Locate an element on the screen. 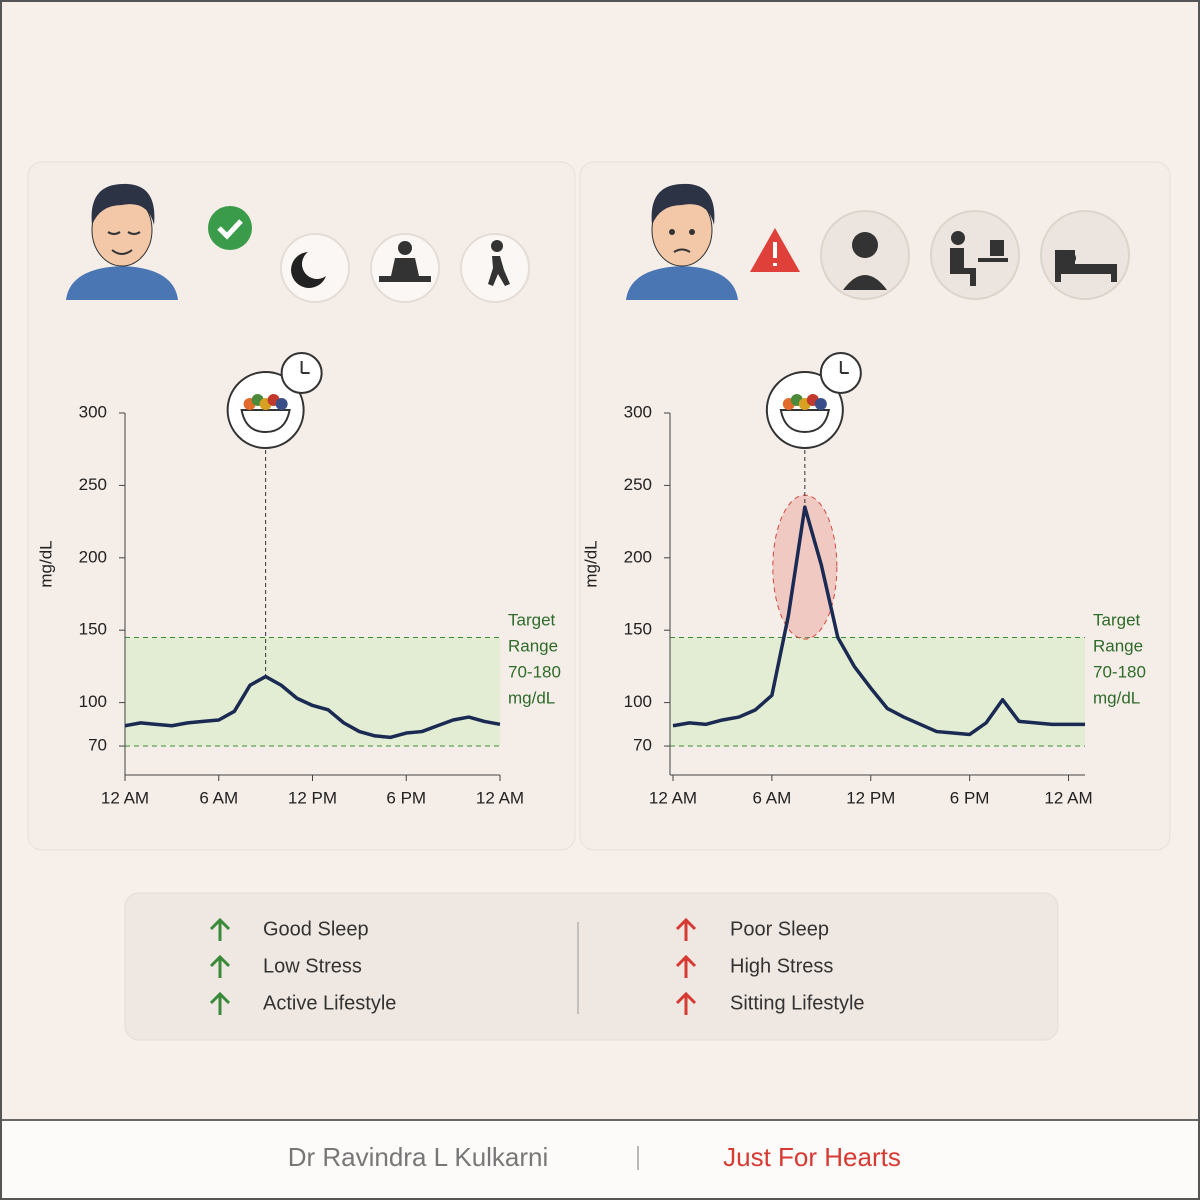 This screenshot has height=1200, width=1200. stress-icons is located at coordinates (975, 255).